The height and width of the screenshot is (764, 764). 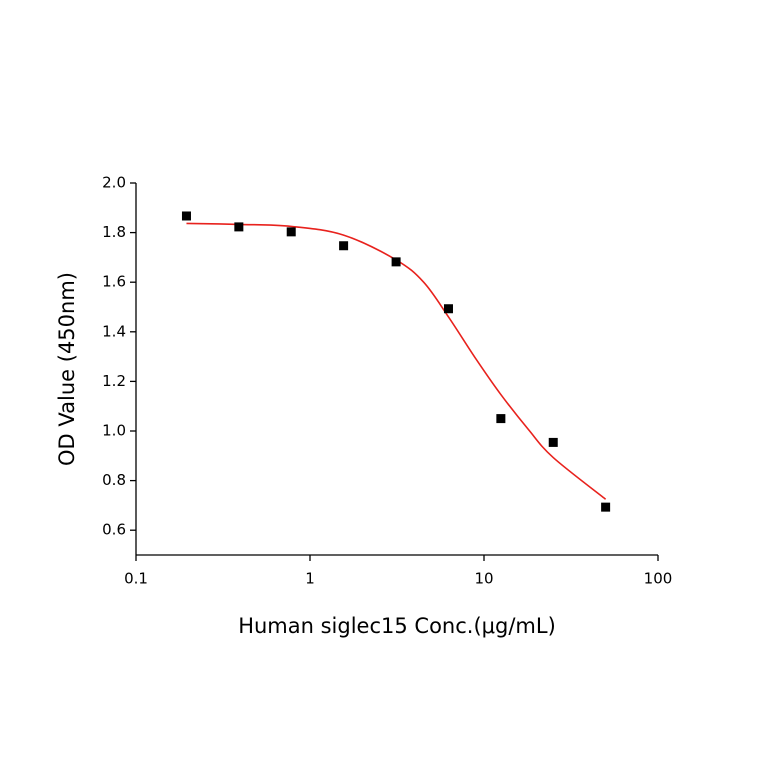 I want to click on y-tick-label: 2.0, so click(x=114, y=183).